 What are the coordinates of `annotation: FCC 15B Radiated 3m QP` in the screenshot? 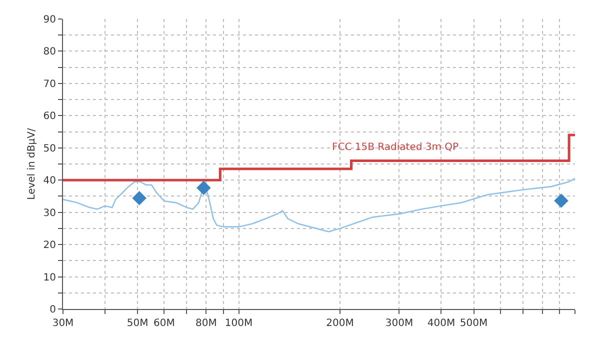 It's located at (395, 147).